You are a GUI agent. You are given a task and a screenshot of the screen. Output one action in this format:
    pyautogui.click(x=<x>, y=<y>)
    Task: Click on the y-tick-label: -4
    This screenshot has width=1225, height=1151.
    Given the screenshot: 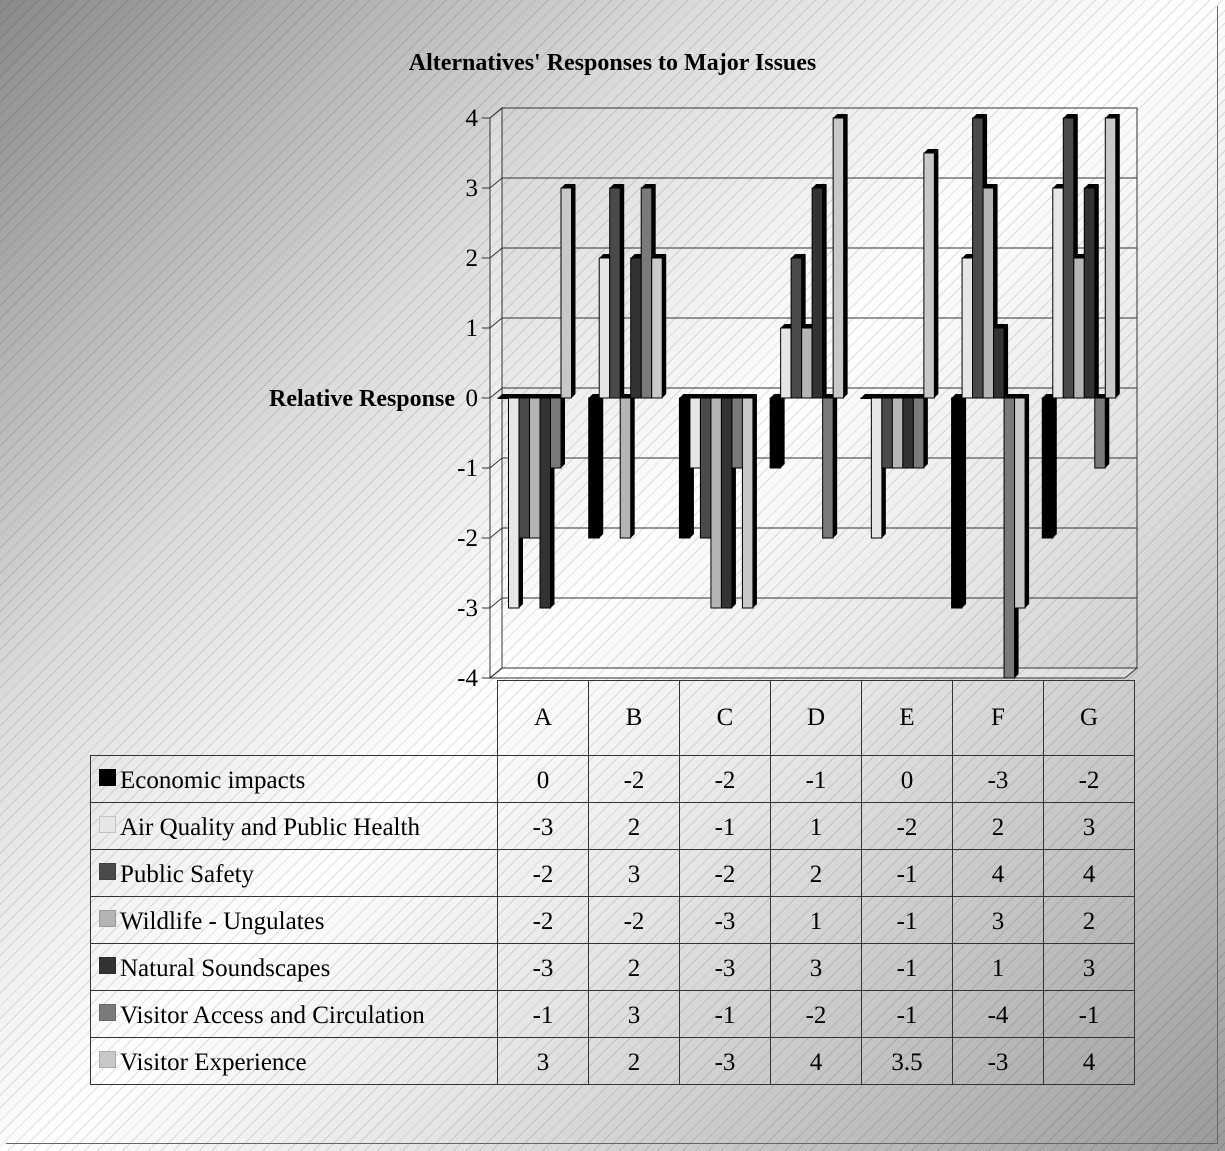 What is the action you would take?
    pyautogui.click(x=467, y=678)
    